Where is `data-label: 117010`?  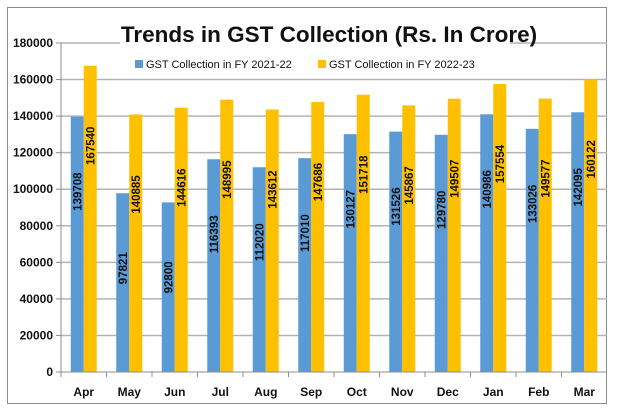 data-label: 117010 is located at coordinates (306, 233).